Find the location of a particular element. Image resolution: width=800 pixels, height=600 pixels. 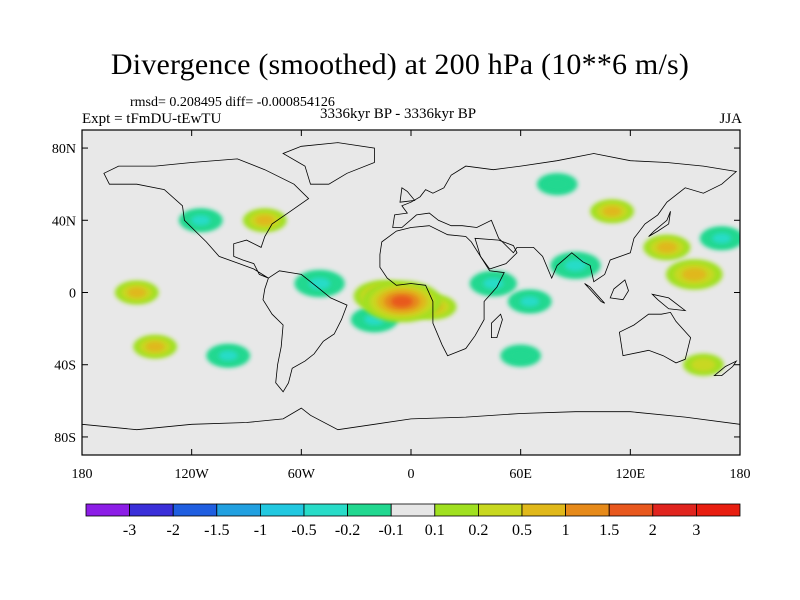

coastline-antarctica is located at coordinates (411, 419).